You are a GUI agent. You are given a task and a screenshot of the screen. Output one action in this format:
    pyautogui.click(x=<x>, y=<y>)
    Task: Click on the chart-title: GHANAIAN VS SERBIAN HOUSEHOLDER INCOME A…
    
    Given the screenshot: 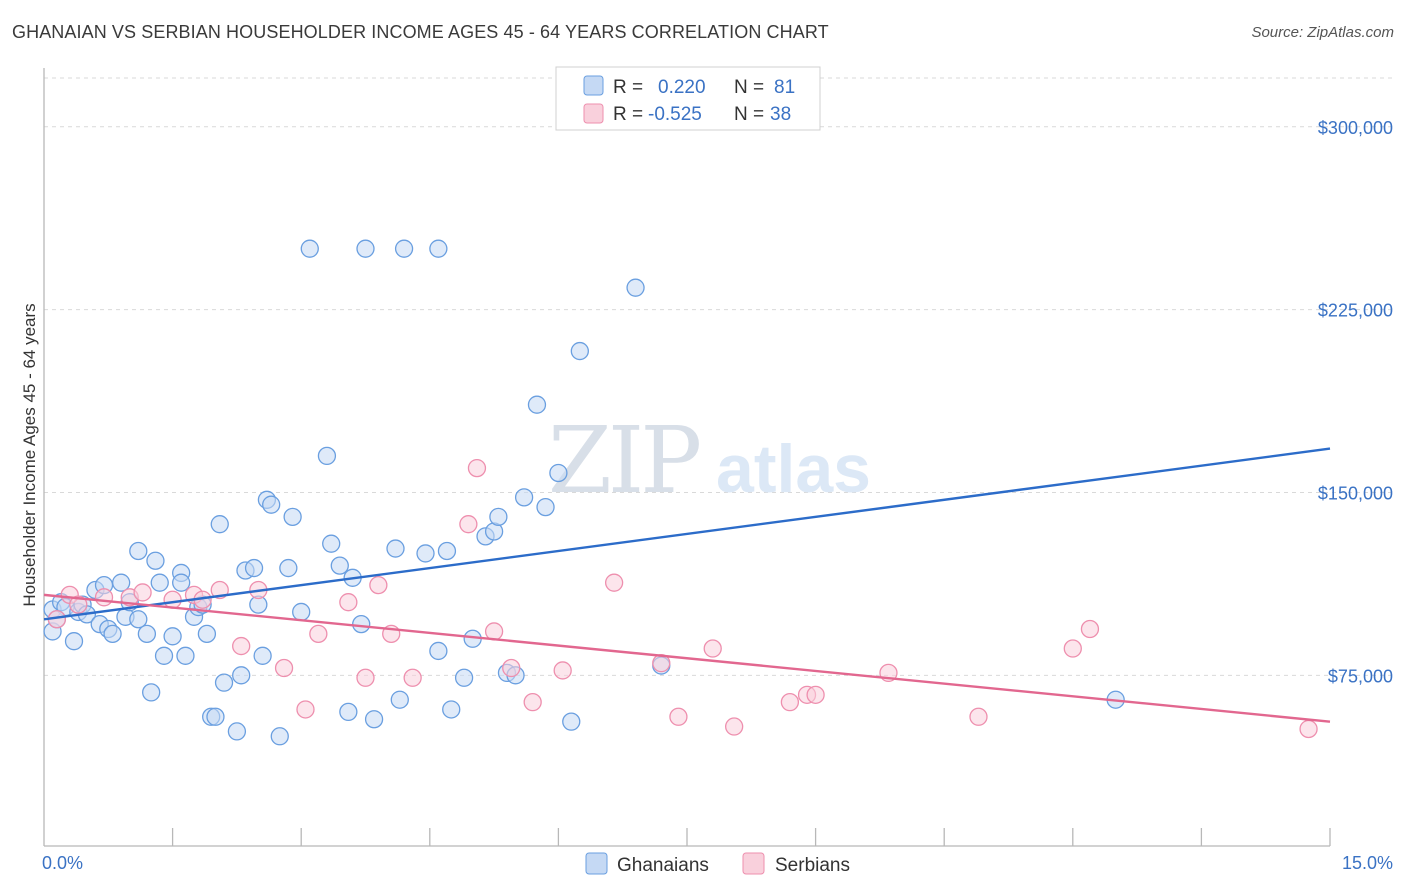 What is the action you would take?
    pyautogui.click(x=420, y=32)
    